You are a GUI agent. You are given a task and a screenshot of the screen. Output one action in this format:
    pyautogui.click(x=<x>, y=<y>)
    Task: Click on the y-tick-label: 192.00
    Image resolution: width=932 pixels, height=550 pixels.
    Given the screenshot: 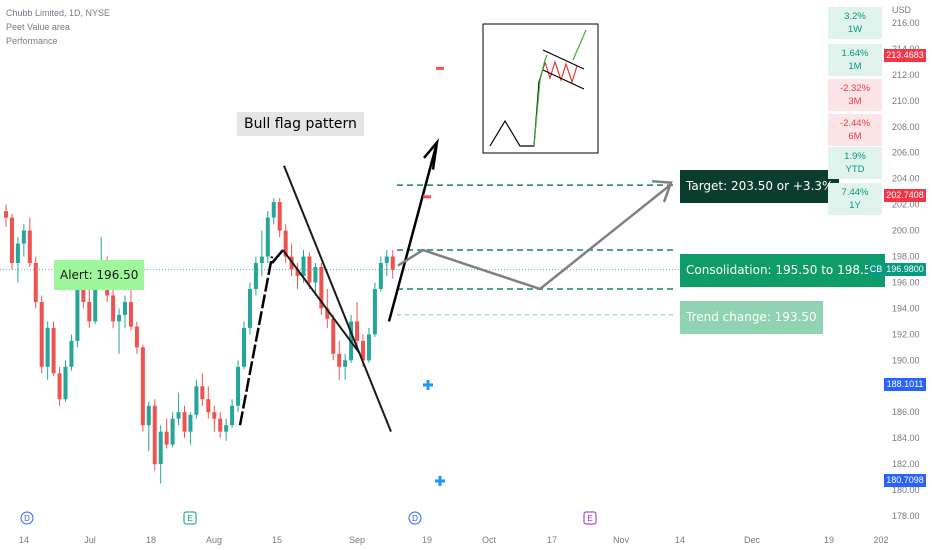 What is the action you would take?
    pyautogui.click(x=906, y=334)
    